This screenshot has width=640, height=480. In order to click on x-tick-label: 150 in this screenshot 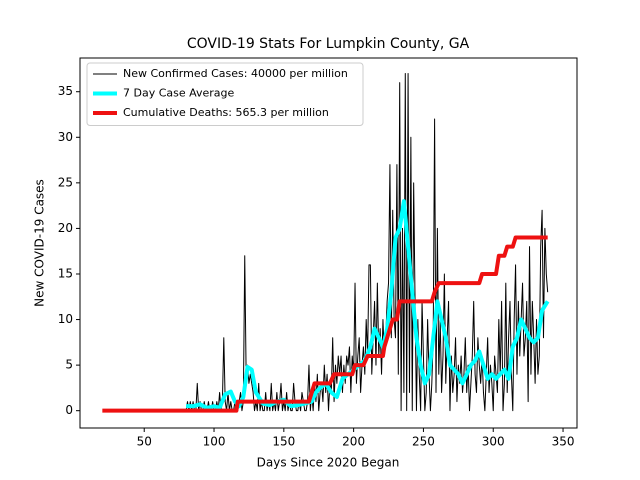, I will do `click(283, 442)`.